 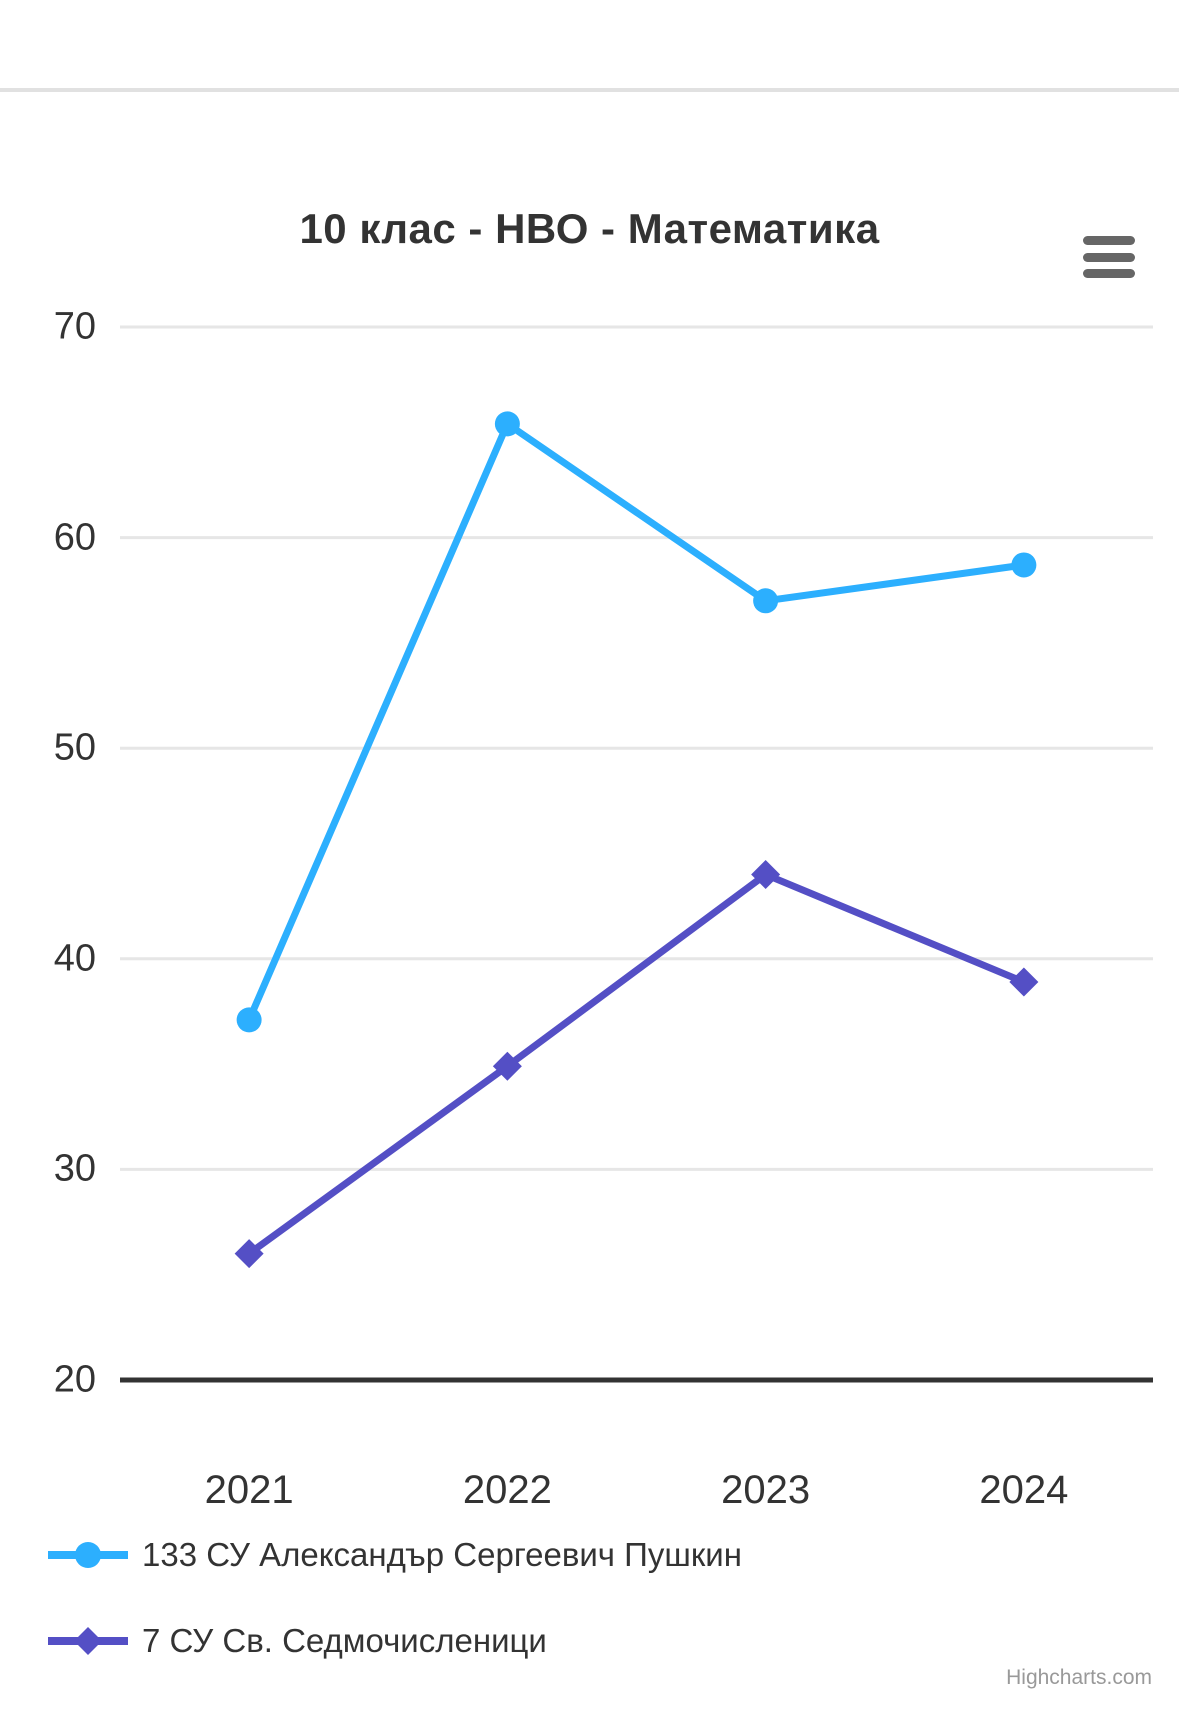 What do you see at coordinates (766, 1490) in the screenshot?
I see `x-axis-label: 2023` at bounding box center [766, 1490].